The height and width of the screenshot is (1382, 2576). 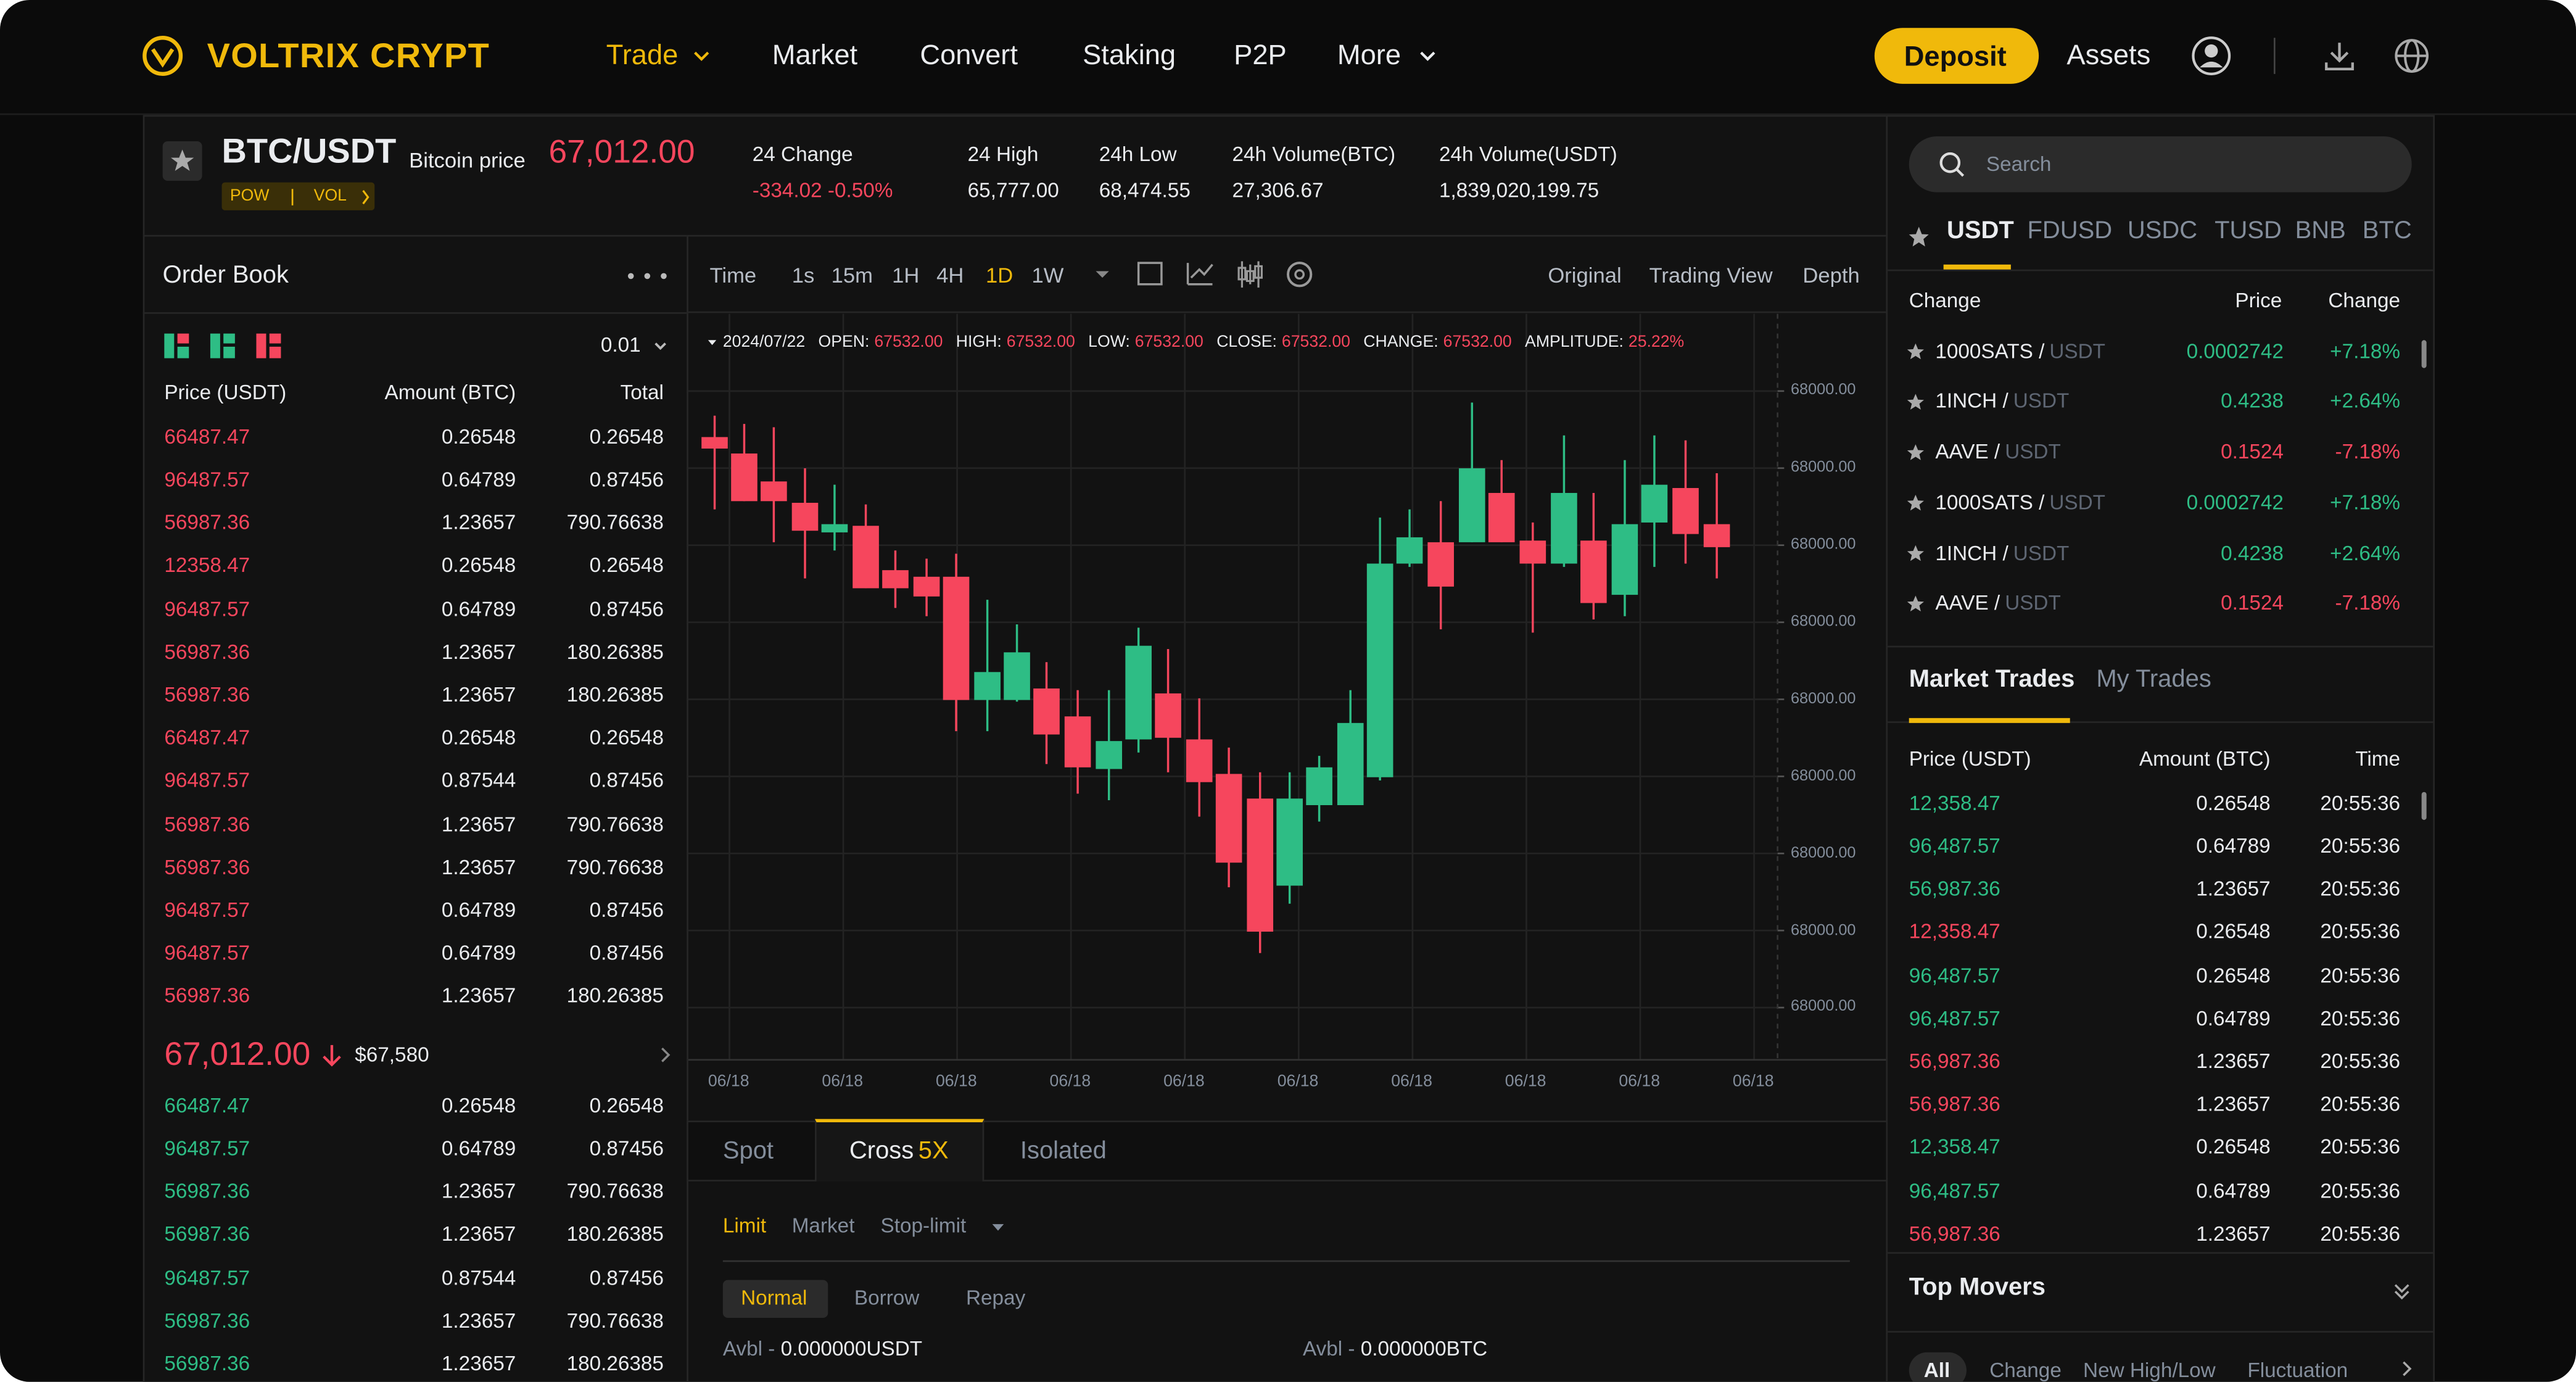 What do you see at coordinates (1954, 1147) in the screenshot?
I see `trade-price: 12,358.47` at bounding box center [1954, 1147].